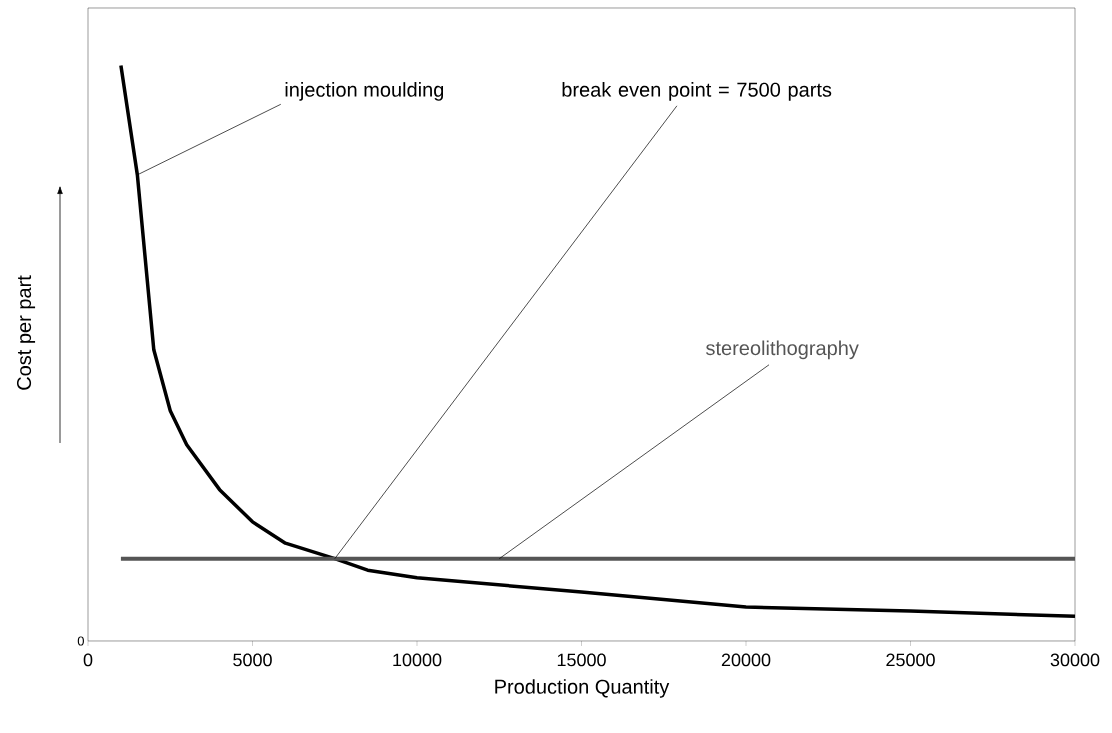 Image resolution: width=1112 pixels, height=733 pixels. Describe the element at coordinates (1075, 660) in the screenshot. I see `x-tick-label: 30000` at that location.